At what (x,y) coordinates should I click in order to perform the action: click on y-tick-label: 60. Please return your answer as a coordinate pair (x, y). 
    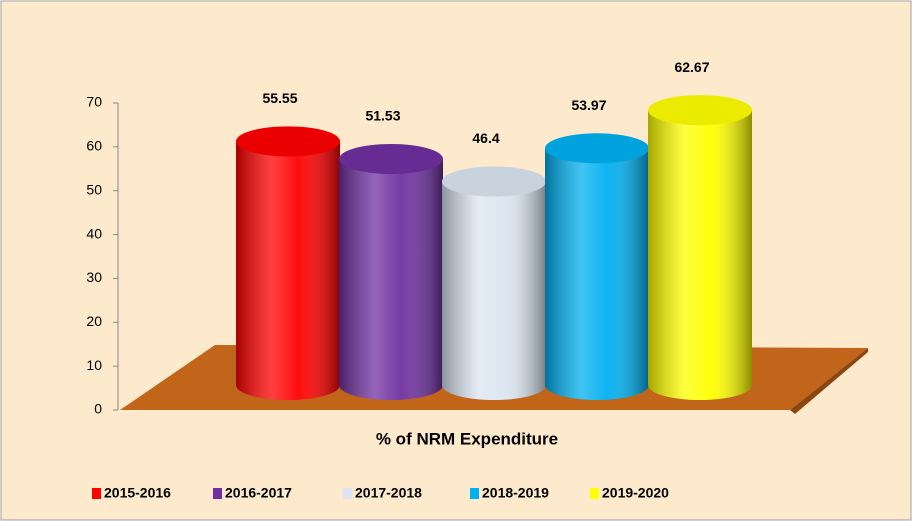
    Looking at the image, I should click on (94, 146).